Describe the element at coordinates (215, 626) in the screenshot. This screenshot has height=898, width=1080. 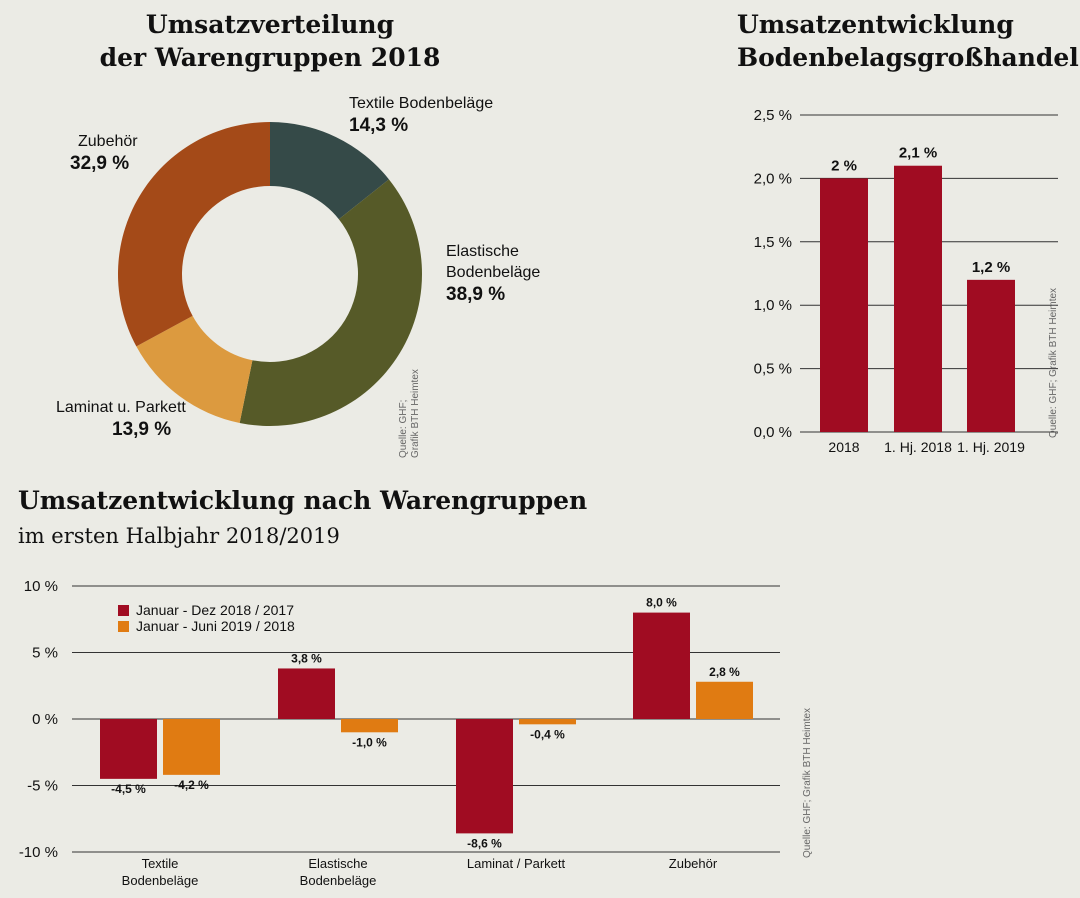
I see `legend-label: Januar - Juni 2019 / 2018` at that location.